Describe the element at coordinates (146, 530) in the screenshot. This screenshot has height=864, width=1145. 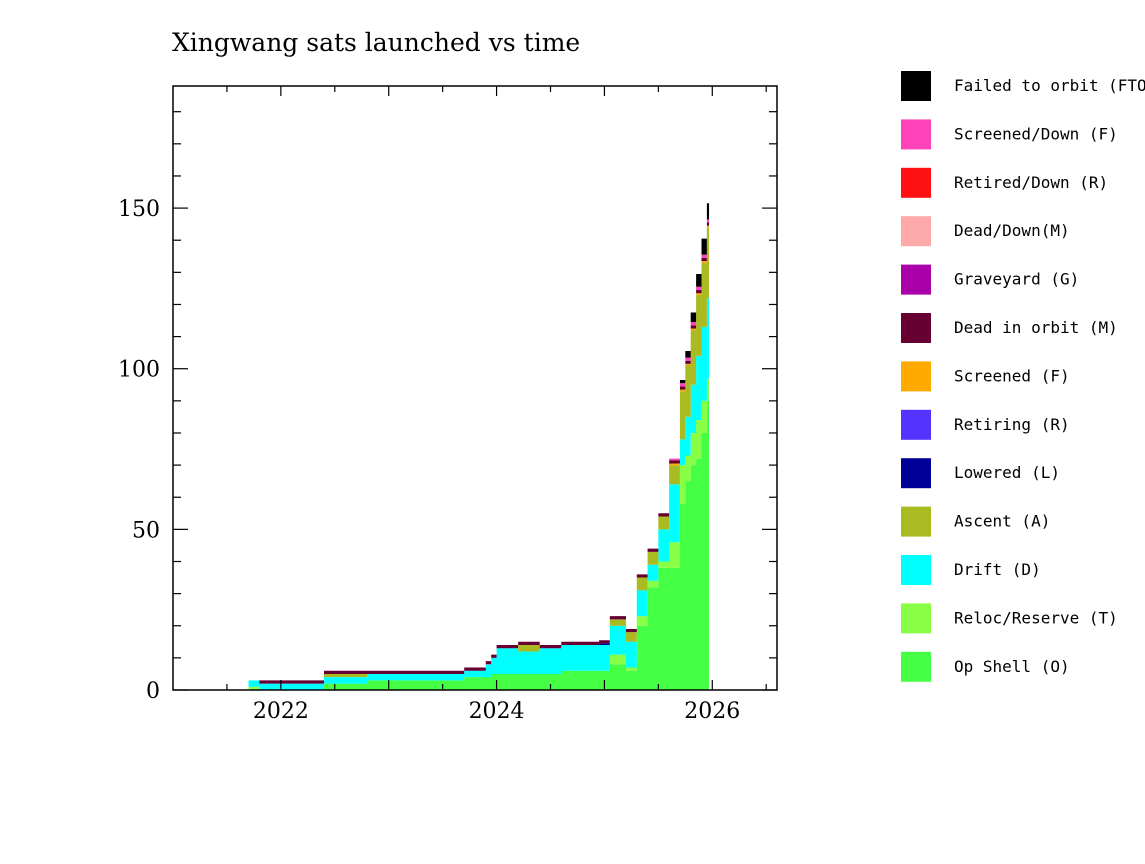
I see `y-tick-label: 50` at that location.